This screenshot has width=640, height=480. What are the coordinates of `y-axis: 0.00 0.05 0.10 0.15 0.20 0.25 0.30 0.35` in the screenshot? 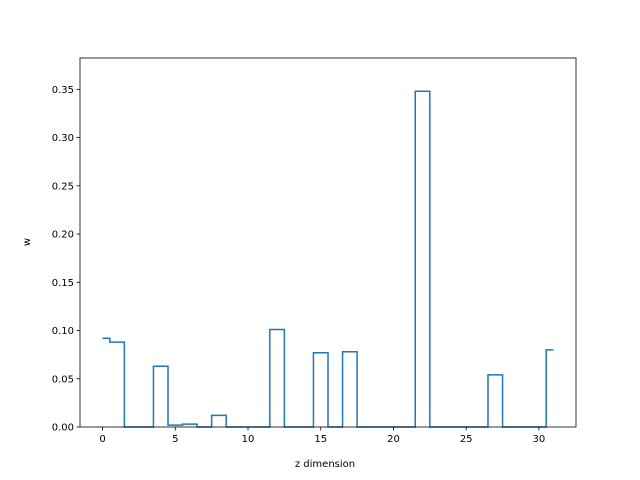 It's located at (66, 259).